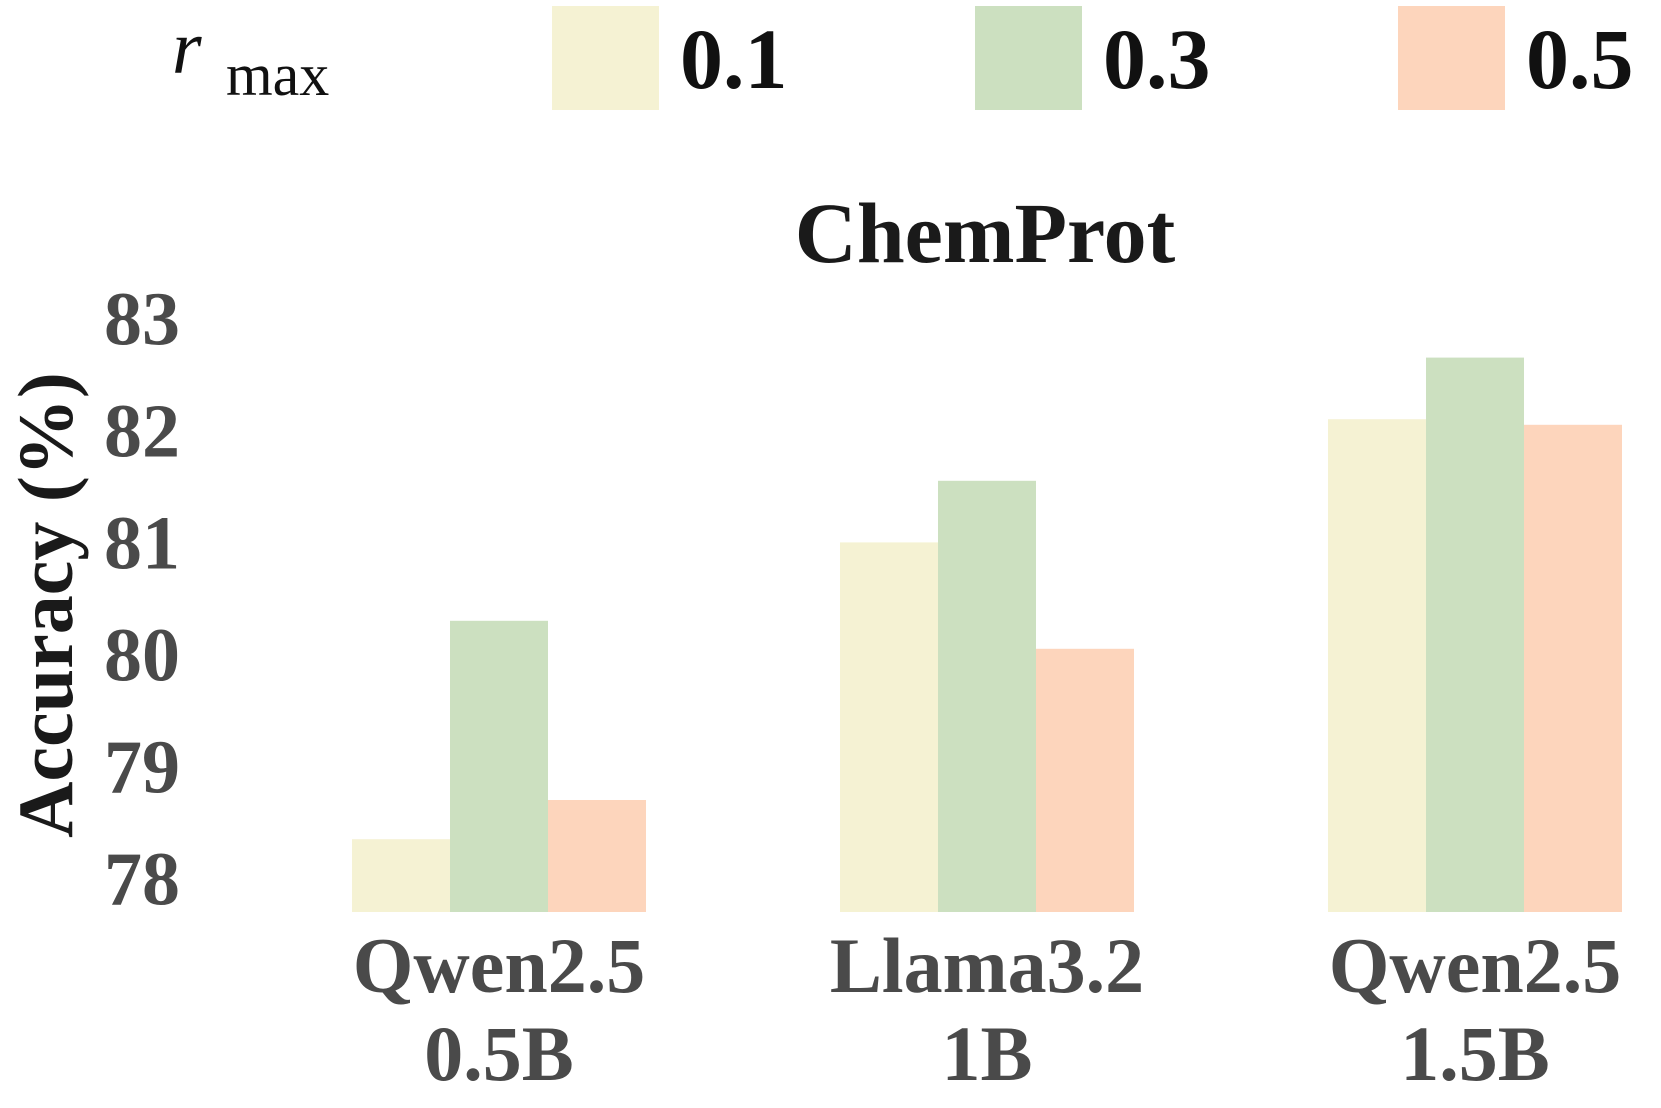 Image resolution: width=1661 pixels, height=1108 pixels. Describe the element at coordinates (142, 319) in the screenshot. I see `y-tick-label-83: 83` at that location.